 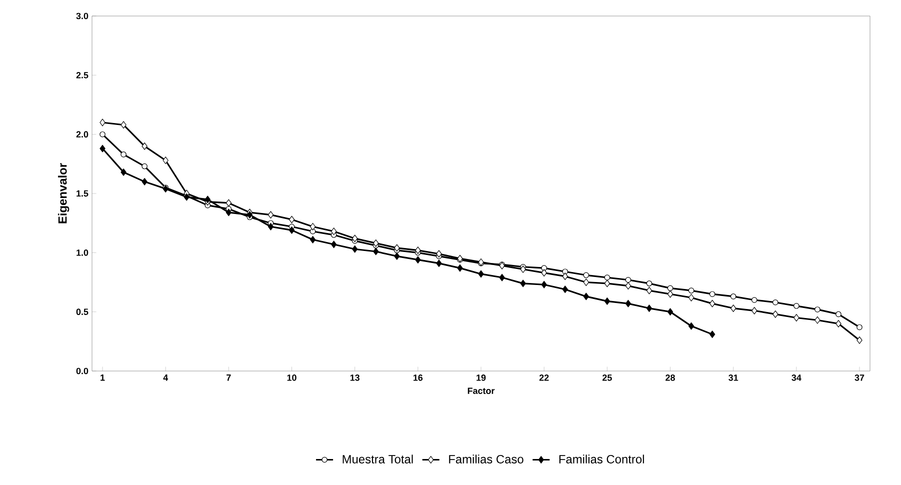 What do you see at coordinates (82, 193) in the screenshot?
I see `y-tick-label: 1.5` at bounding box center [82, 193].